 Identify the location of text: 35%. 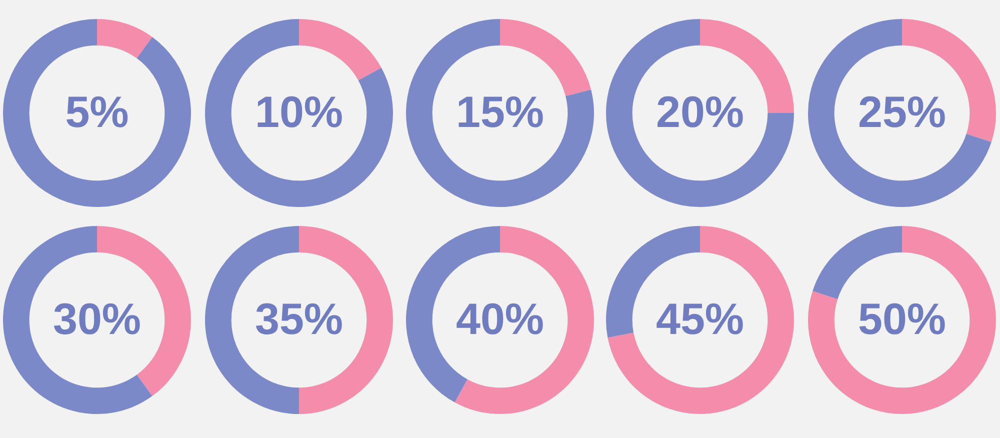
(299, 319).